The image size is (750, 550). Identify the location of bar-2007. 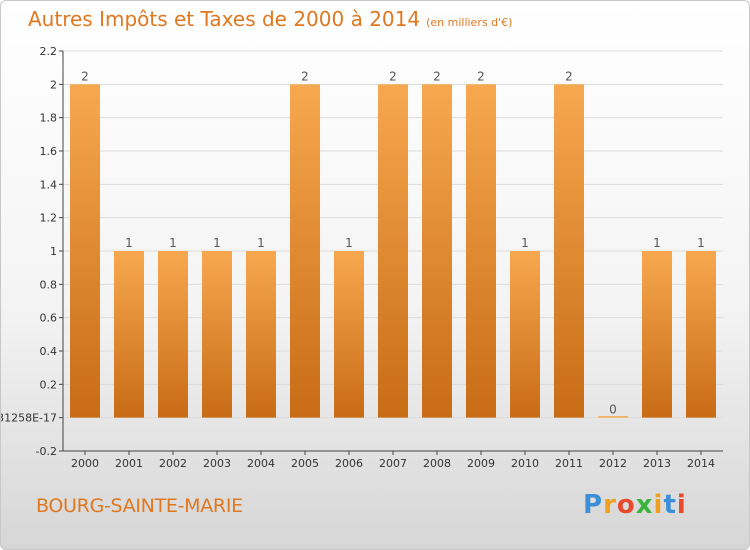
(393, 251).